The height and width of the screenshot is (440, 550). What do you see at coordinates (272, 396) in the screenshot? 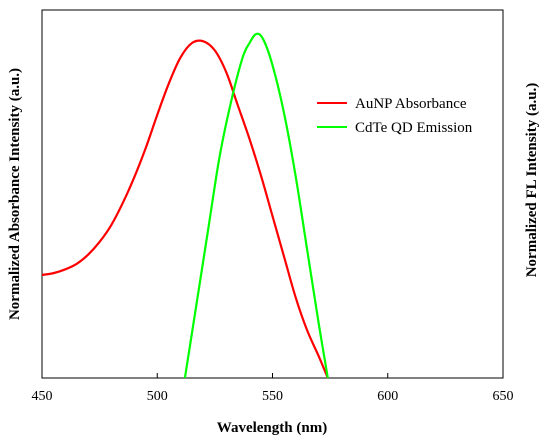
I see `x-tick-label-550: 550` at bounding box center [272, 396].